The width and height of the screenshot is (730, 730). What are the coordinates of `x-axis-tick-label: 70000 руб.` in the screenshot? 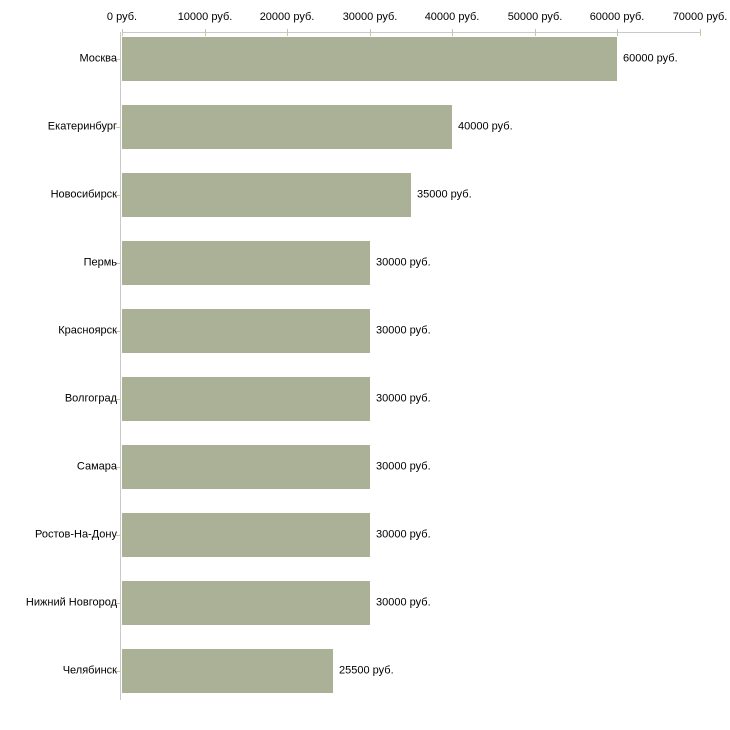 It's located at (700, 17).